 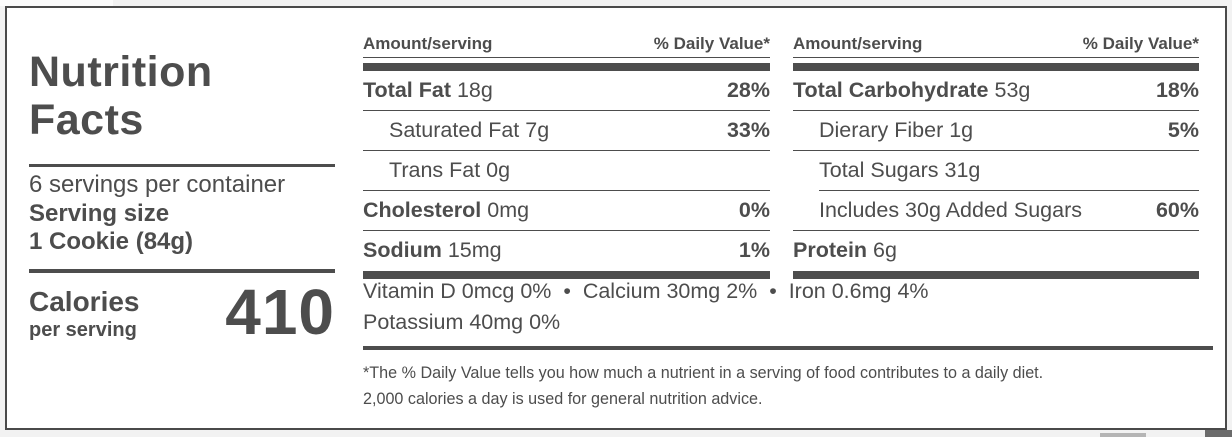 What do you see at coordinates (912, 90) in the screenshot?
I see `nutrient-name-and-amount: Total Carbohydrate 53g` at bounding box center [912, 90].